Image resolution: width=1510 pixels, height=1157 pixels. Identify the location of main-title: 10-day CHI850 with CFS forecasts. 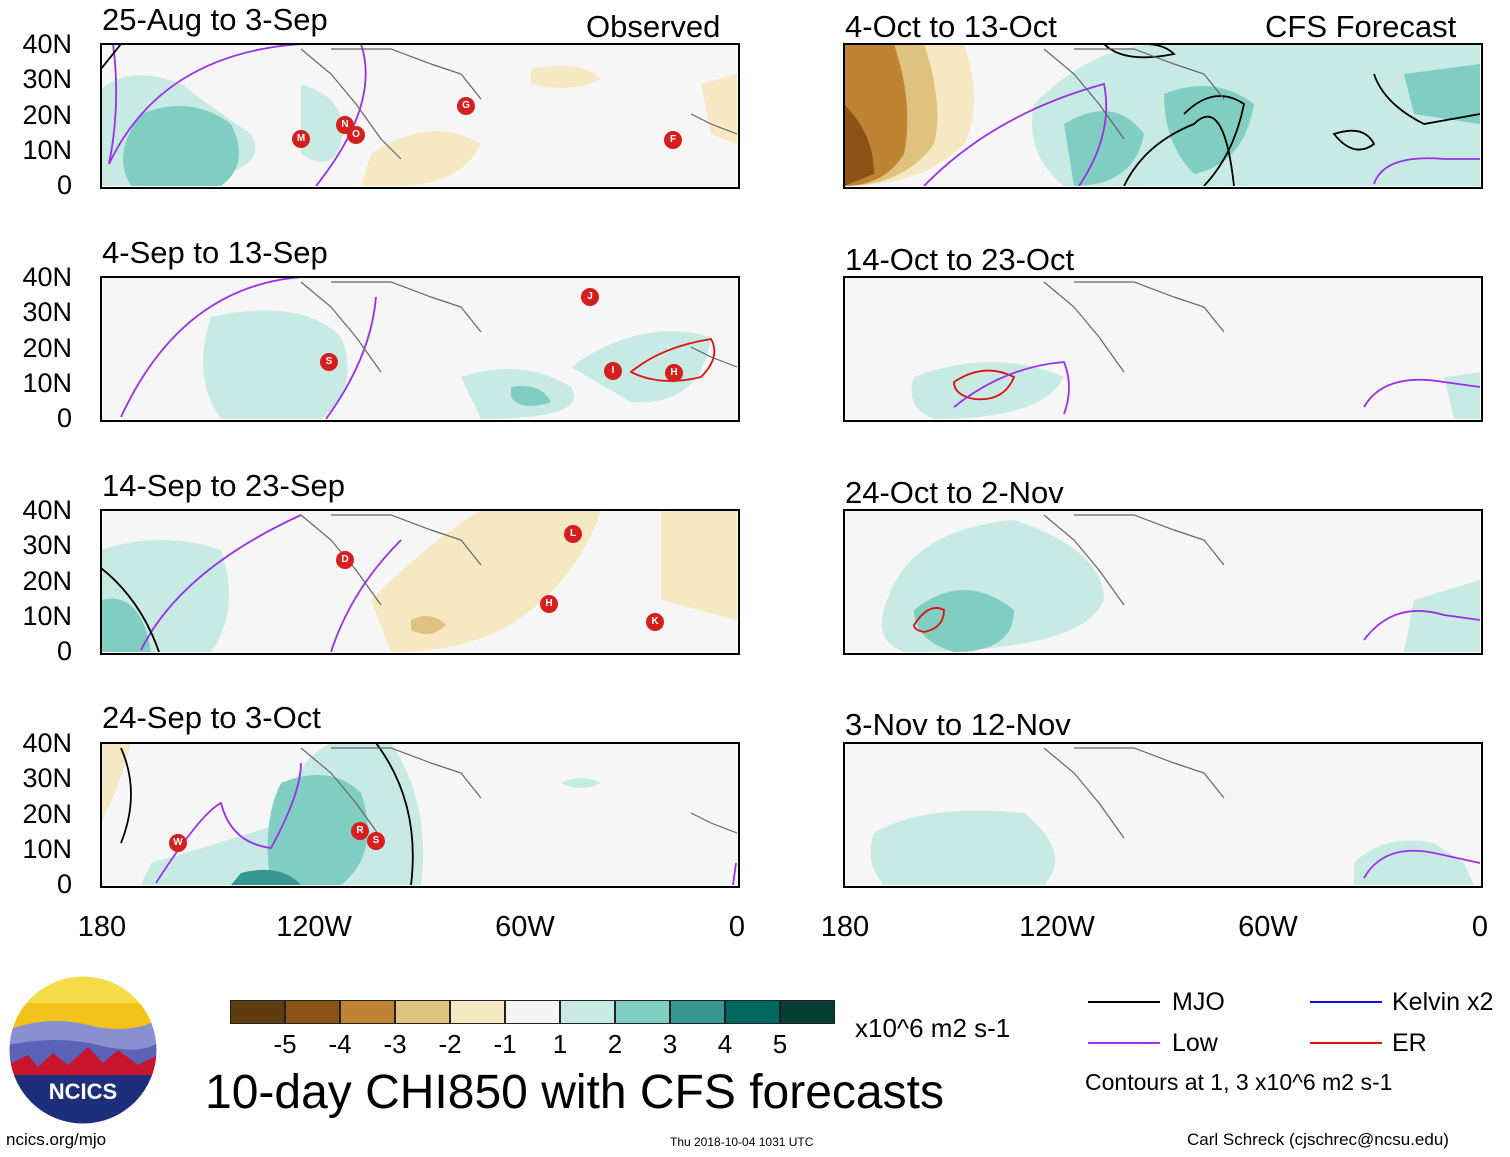
(574, 1092).